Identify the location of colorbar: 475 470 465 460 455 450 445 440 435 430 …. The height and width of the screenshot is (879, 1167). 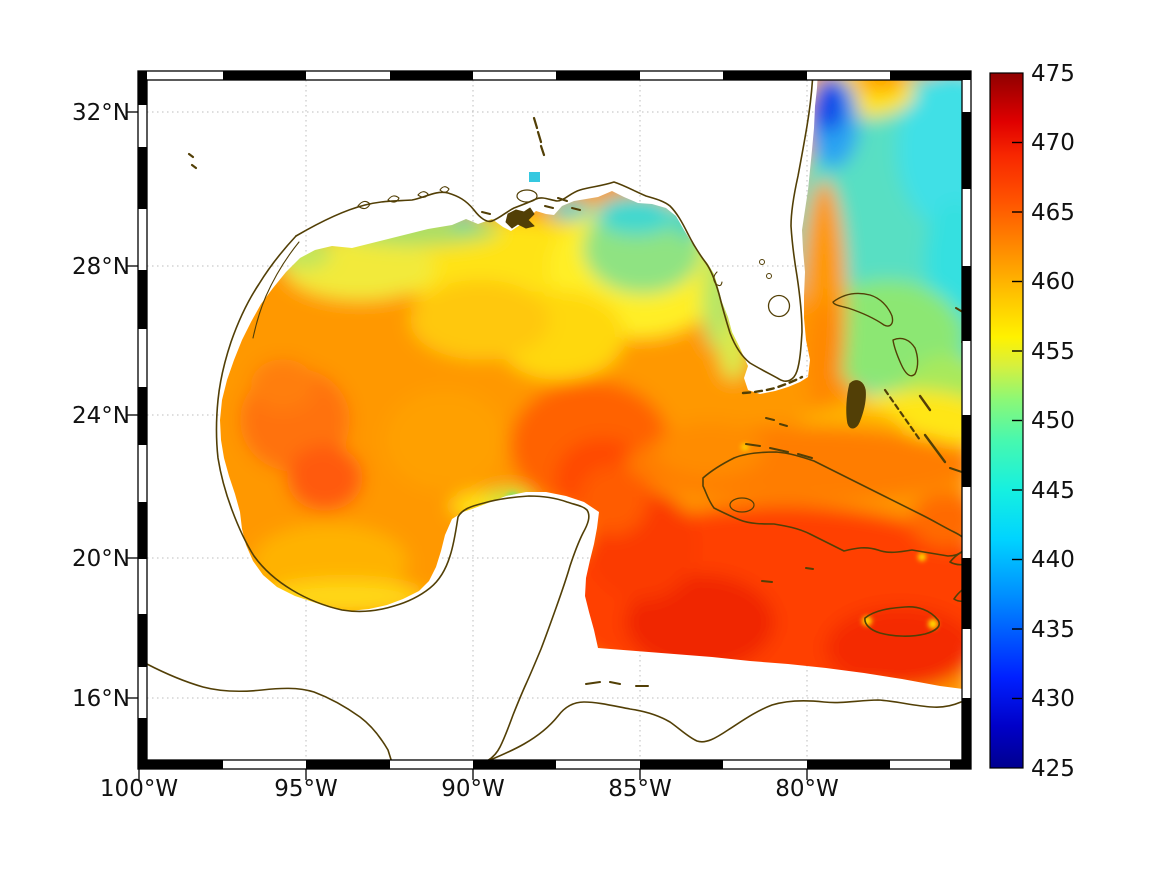
(1032, 421).